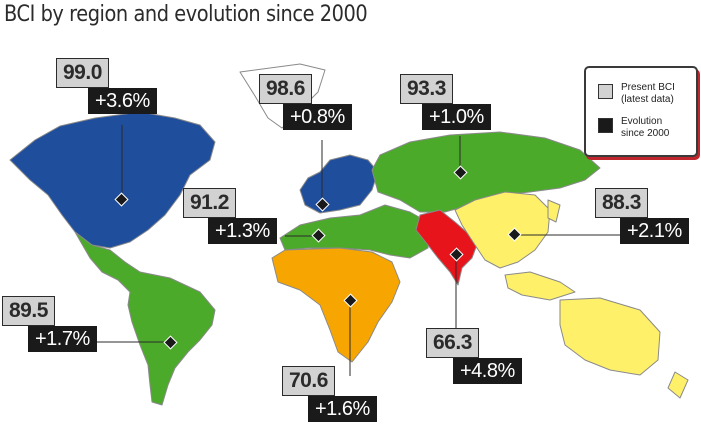 Image resolution: width=701 pixels, height=429 pixels. What do you see at coordinates (62, 339) in the screenshot?
I see `evolution-value: +1.7%` at bounding box center [62, 339].